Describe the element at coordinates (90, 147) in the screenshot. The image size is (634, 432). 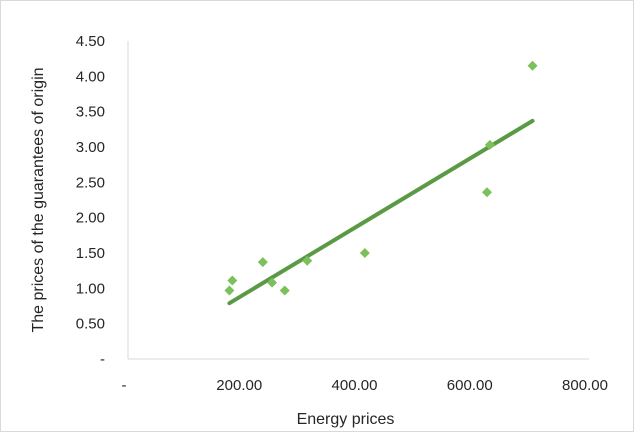
I see `y-tick-label: 3.00` at that location.